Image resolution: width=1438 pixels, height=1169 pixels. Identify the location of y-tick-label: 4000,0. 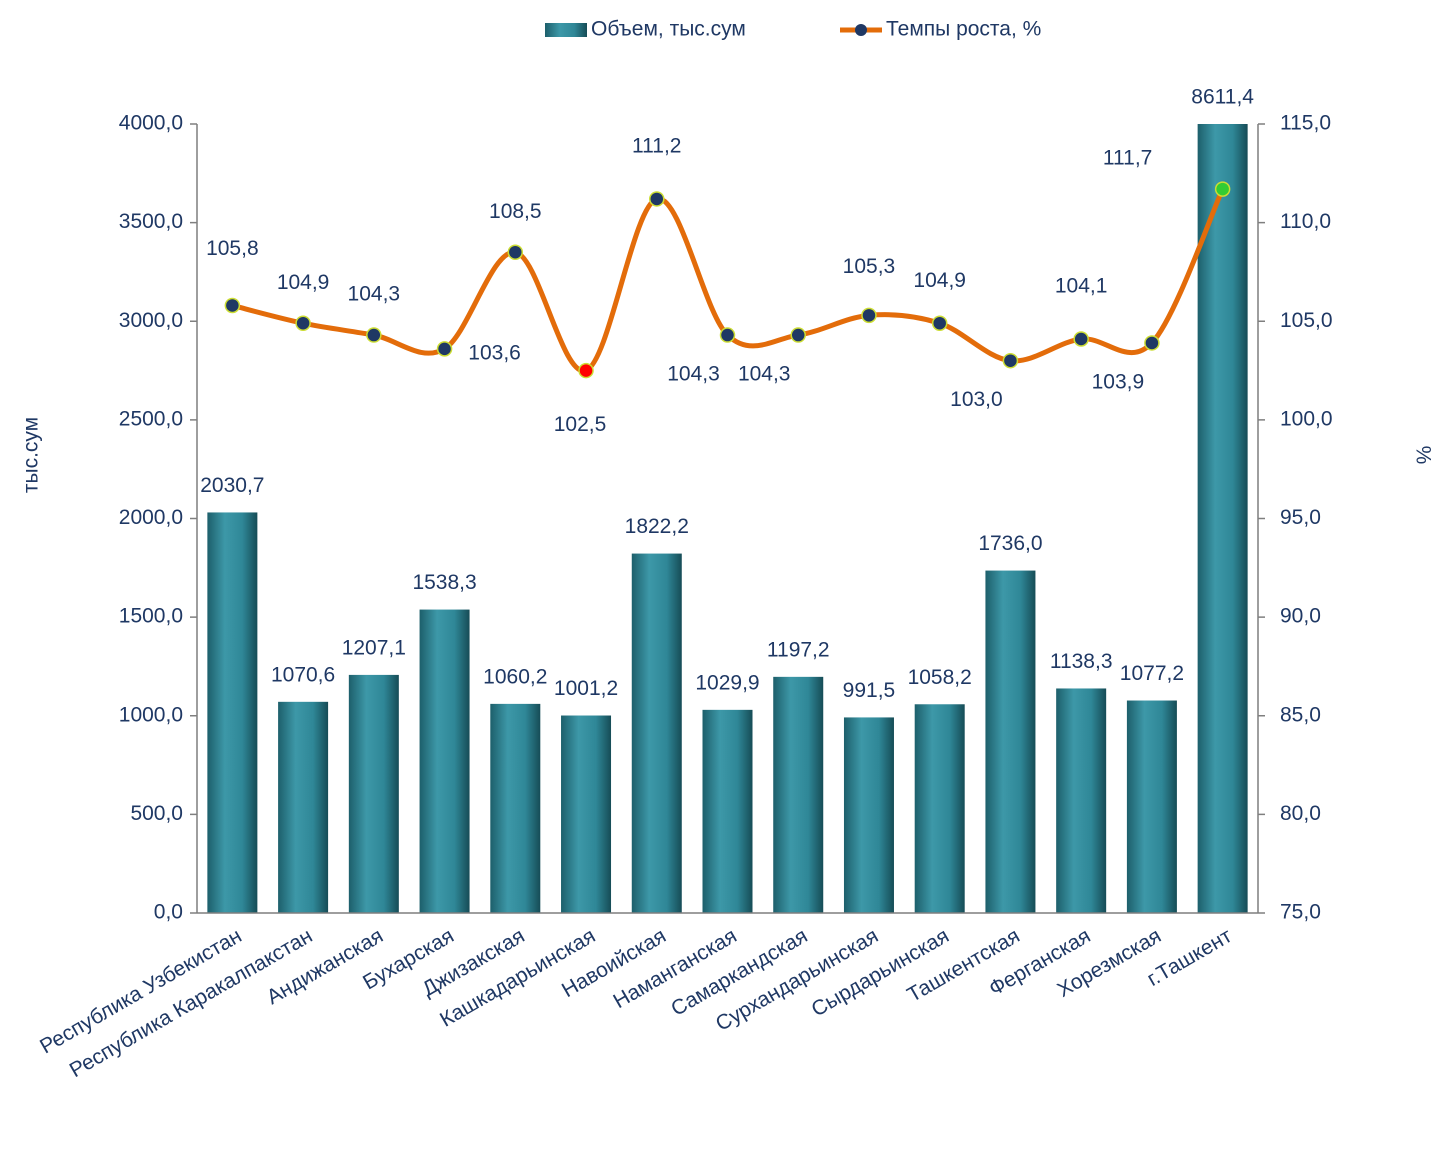
(151, 123).